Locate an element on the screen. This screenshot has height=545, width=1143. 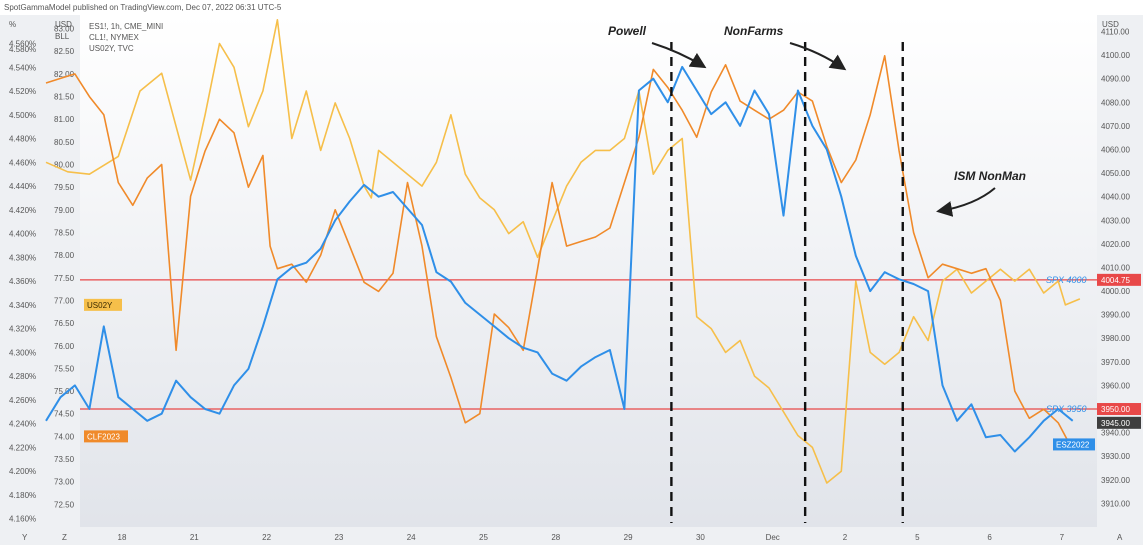
corner-button-z: Z is located at coordinates (64, 536).